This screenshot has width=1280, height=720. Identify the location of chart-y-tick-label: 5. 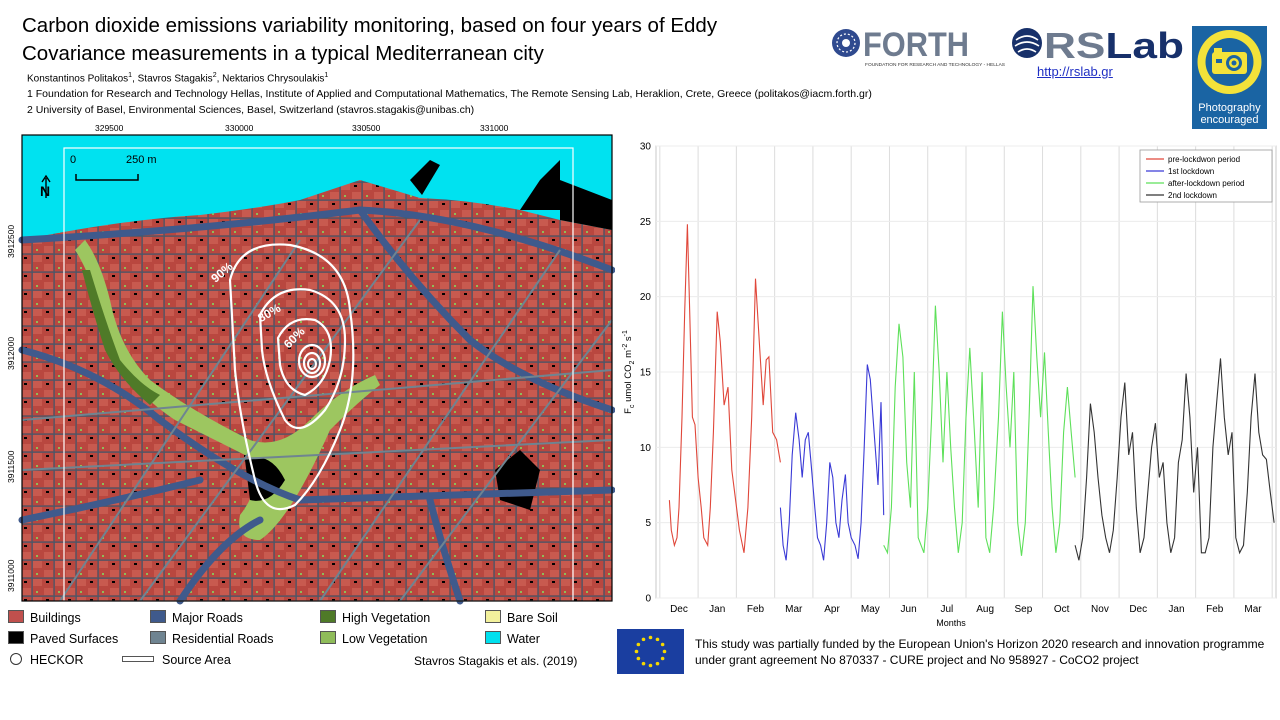
(648, 523).